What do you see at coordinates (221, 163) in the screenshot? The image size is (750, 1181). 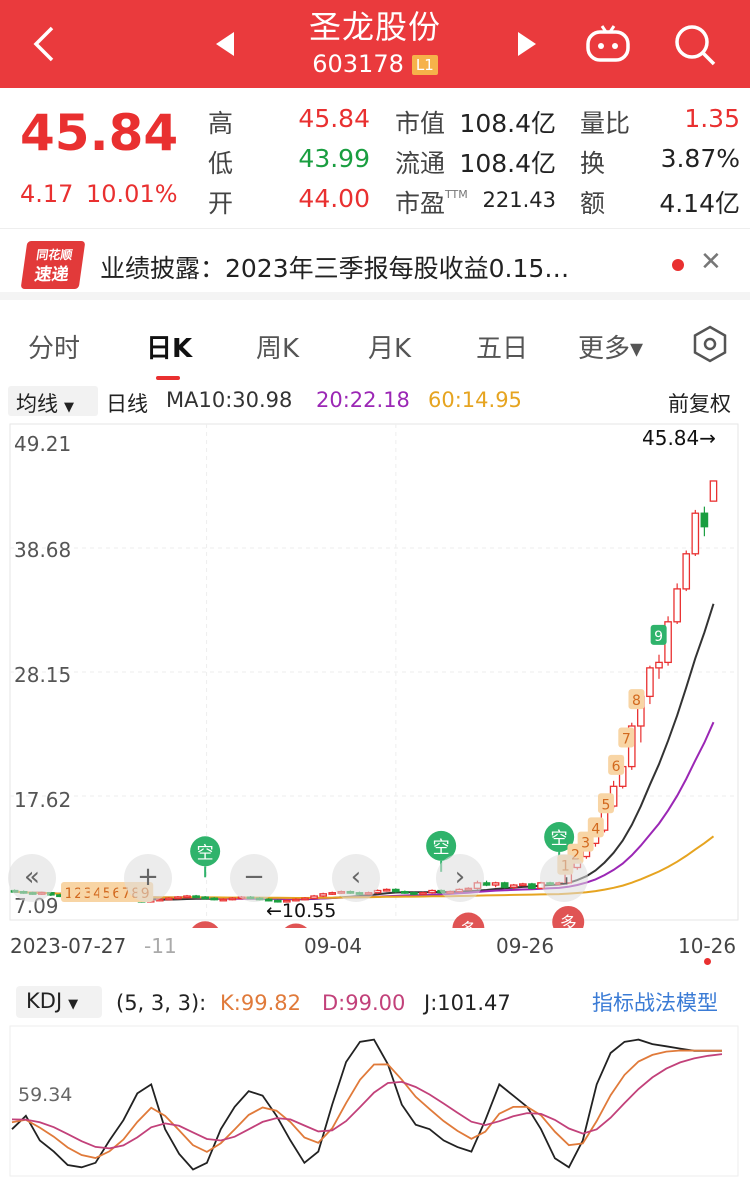 I see `stat-label-low: 低` at bounding box center [221, 163].